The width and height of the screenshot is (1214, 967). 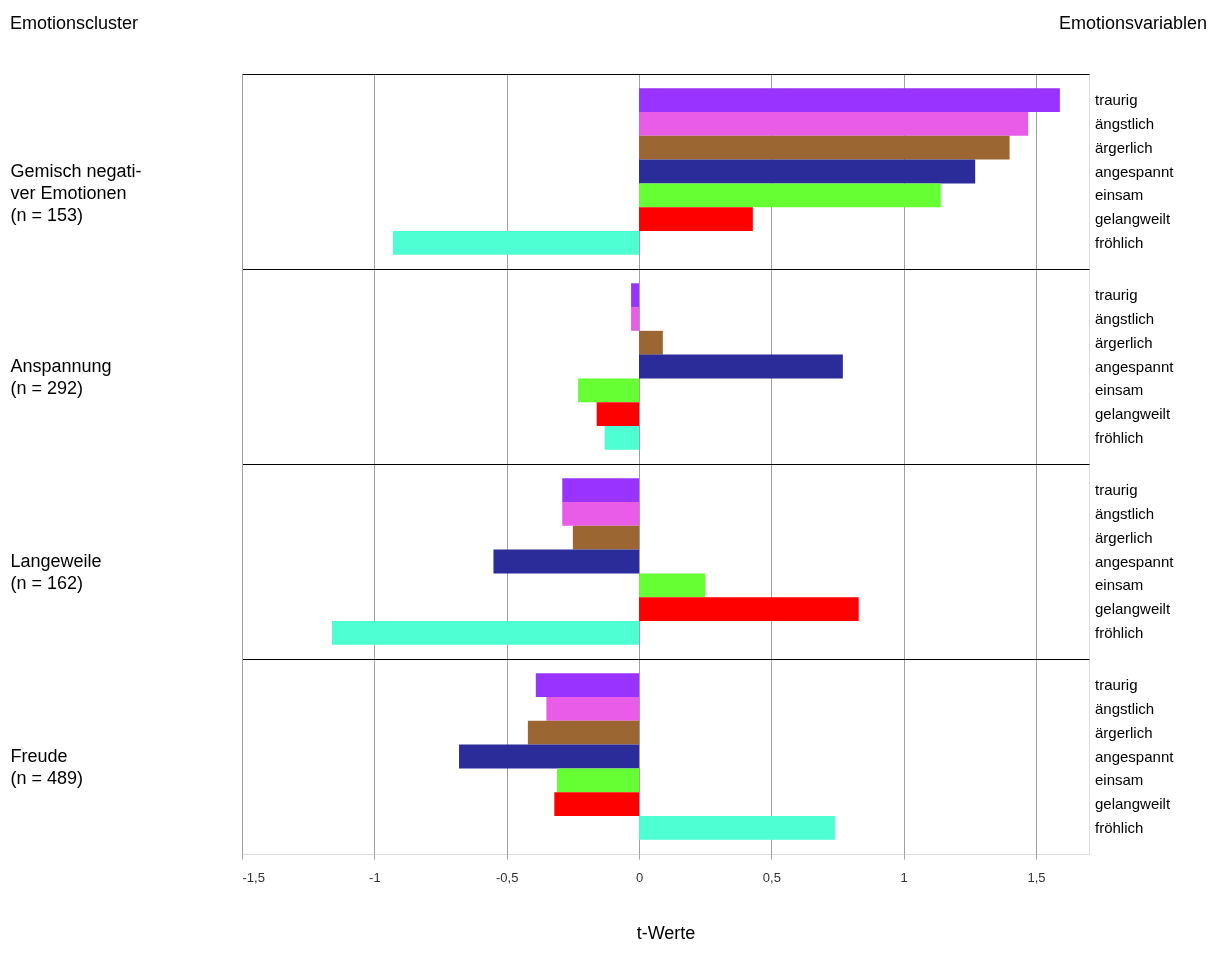 I want to click on y2-axis-title: Emotionsvariablen, so click(x=1132, y=23).